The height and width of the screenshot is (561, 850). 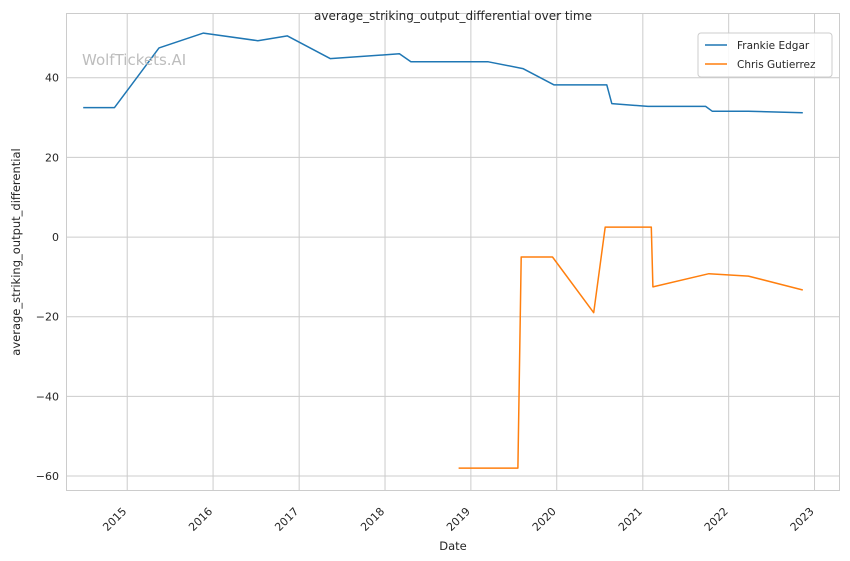 I want to click on y-tick-label: −60, so click(x=47, y=476).